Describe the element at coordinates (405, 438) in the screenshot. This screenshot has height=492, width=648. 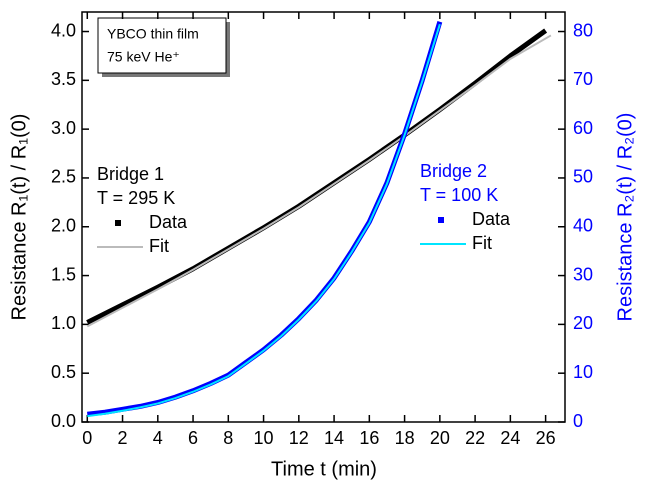
I see `x-tick-label: 18` at that location.